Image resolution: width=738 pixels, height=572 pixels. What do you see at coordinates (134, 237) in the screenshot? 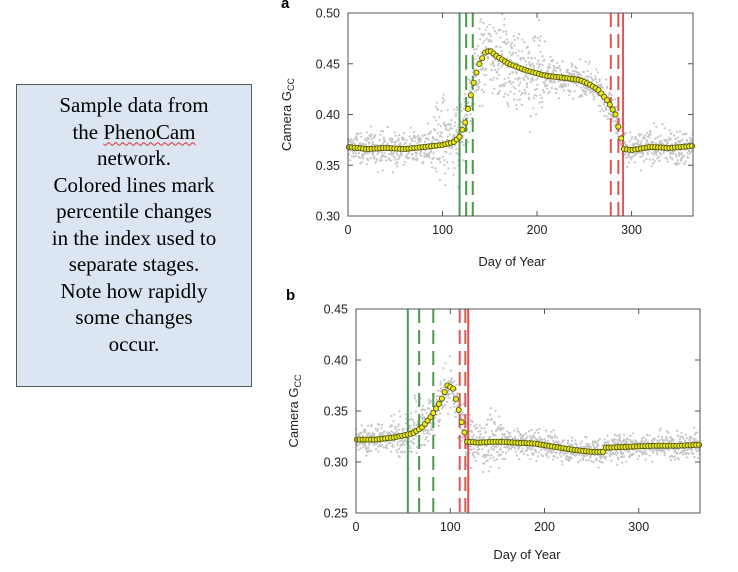
I see `note-line-6: in the index used to` at bounding box center [134, 237].